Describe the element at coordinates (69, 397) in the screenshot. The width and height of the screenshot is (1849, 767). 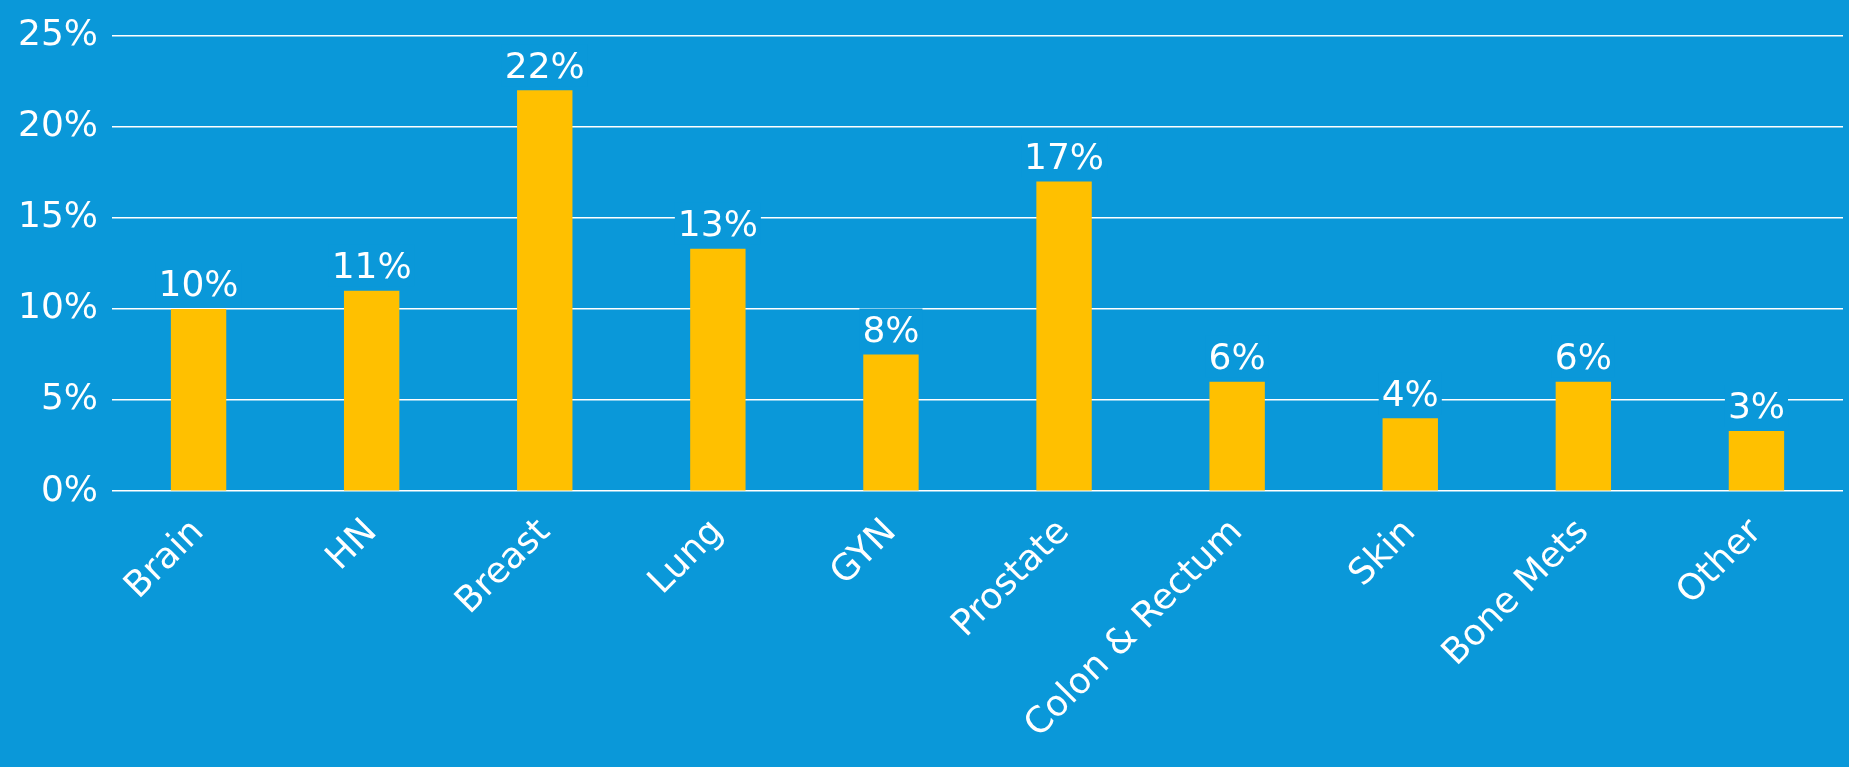
I see `y-tick-label: 5%` at that location.